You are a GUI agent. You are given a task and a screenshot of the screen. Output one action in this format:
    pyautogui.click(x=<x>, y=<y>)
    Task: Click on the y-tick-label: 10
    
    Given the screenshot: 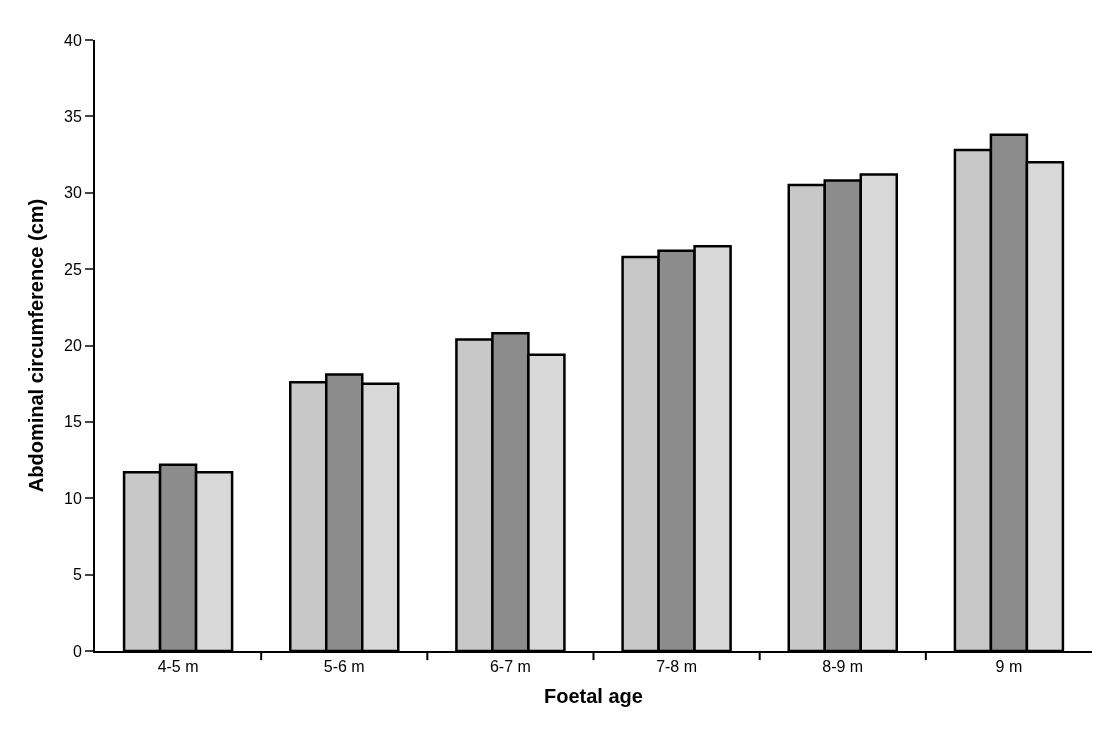 What is the action you would take?
    pyautogui.click(x=73, y=498)
    